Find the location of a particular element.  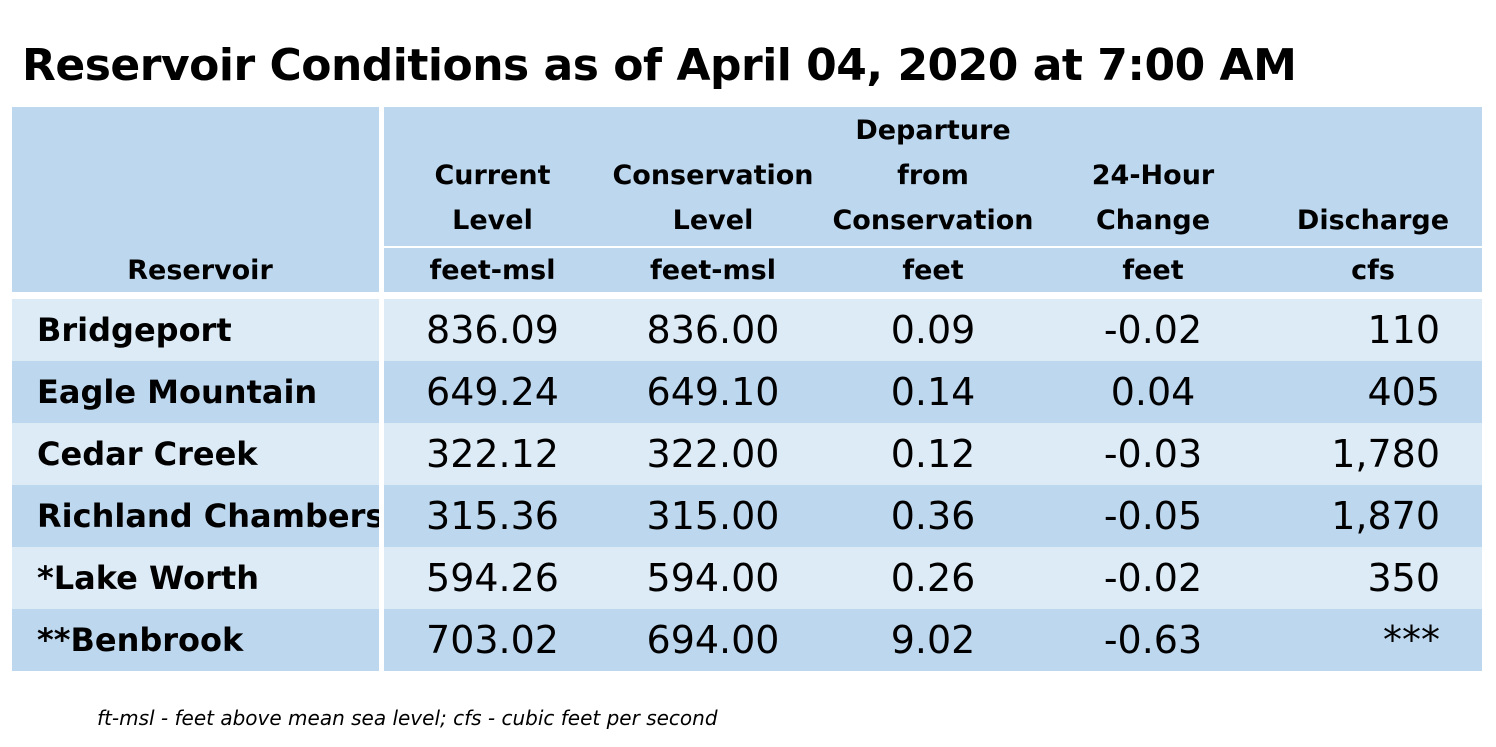

departure-value: 0.26 is located at coordinates (933, 578).